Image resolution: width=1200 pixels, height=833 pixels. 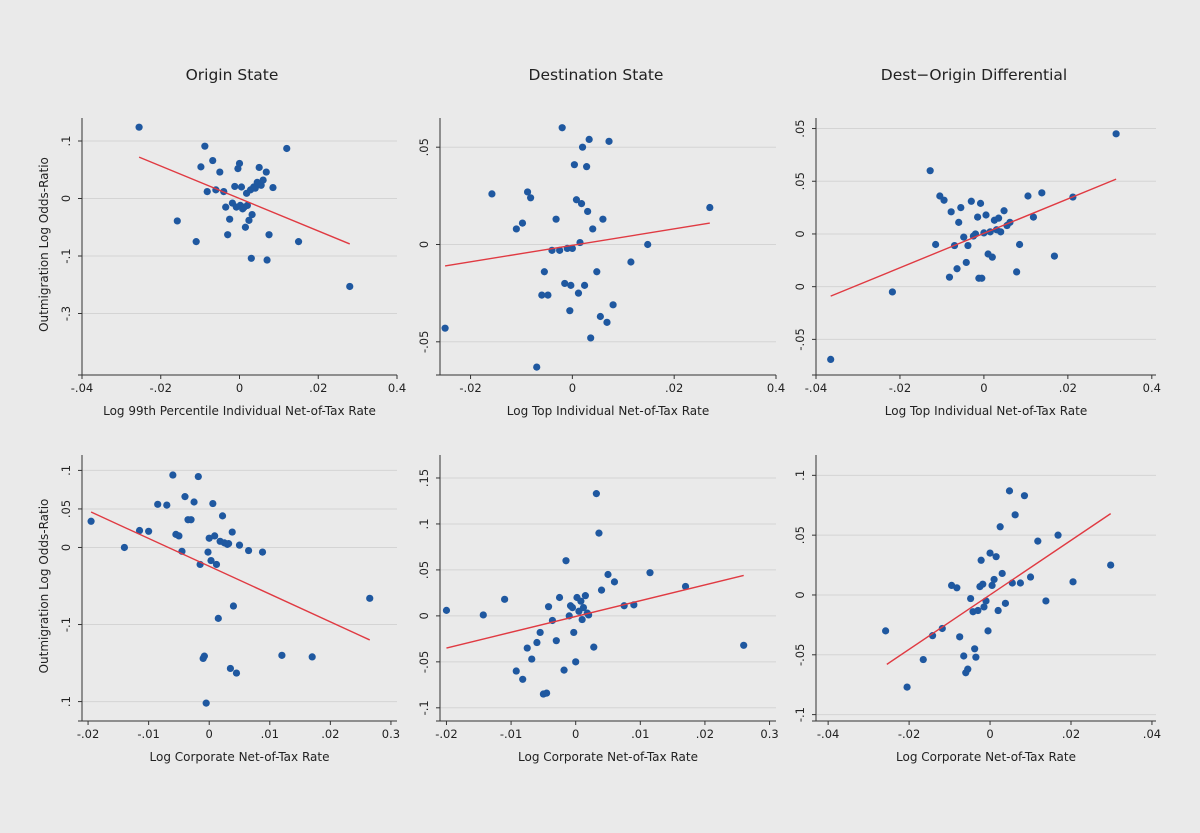 What do you see at coordinates (424, 523) in the screenshot?
I see `y-tick-label: .1` at bounding box center [424, 523].